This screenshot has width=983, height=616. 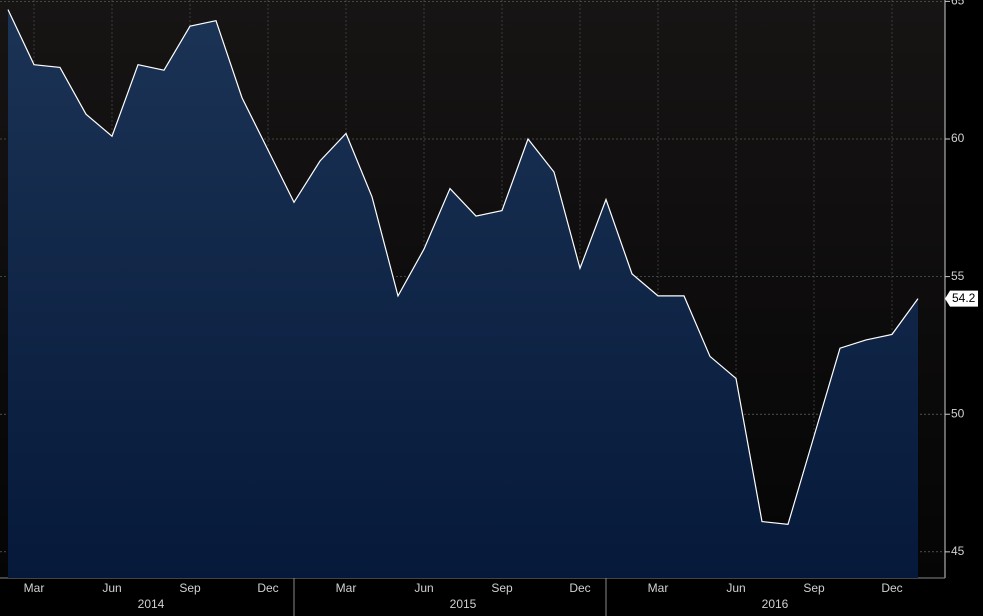 What do you see at coordinates (958, 276) in the screenshot?
I see `y-tick-label: 55` at bounding box center [958, 276].